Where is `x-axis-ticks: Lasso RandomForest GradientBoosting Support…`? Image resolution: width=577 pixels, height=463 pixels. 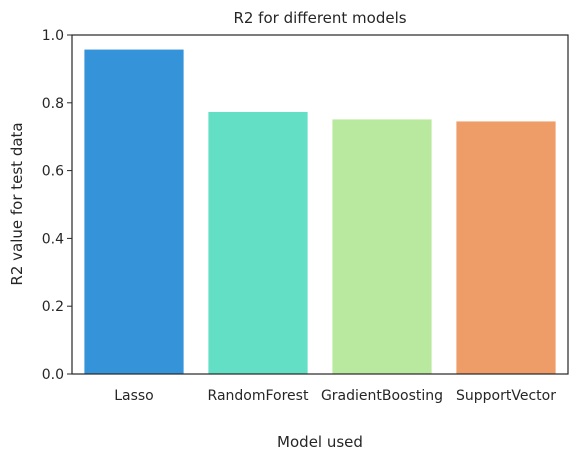
x-axis-ticks: Lasso RandomForest GradientBoosting Support… is located at coordinates (335, 396).